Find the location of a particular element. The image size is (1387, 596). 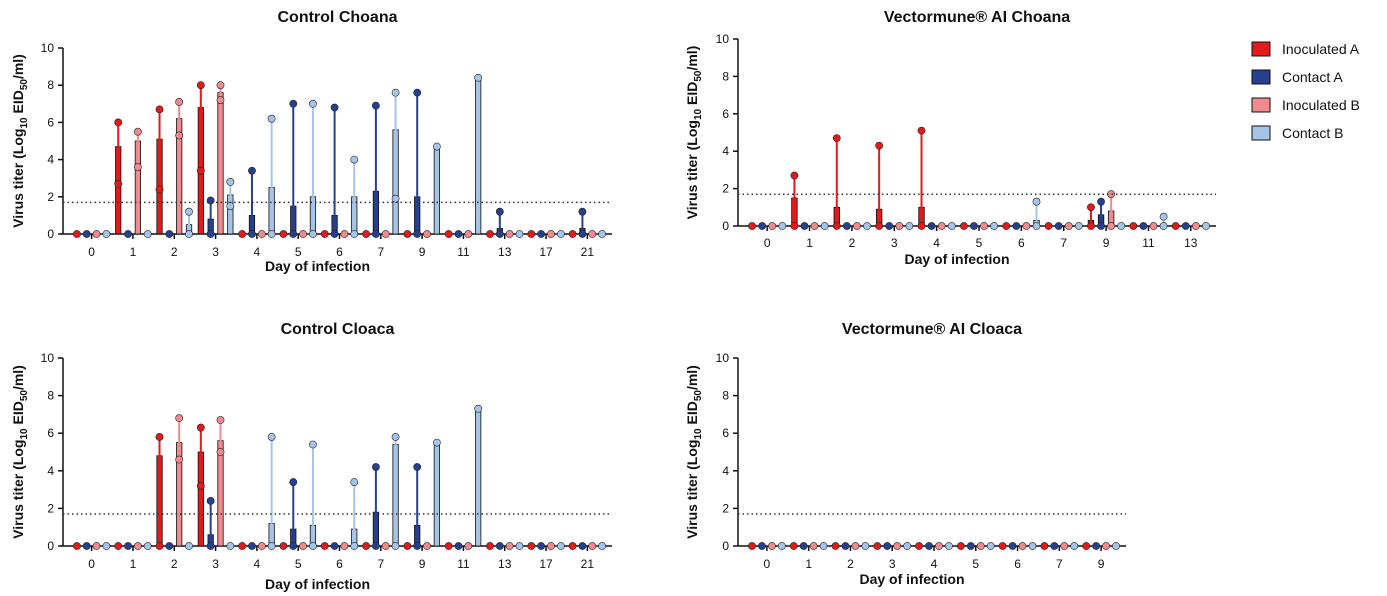

x-tick-label: 11 is located at coordinates (463, 564).